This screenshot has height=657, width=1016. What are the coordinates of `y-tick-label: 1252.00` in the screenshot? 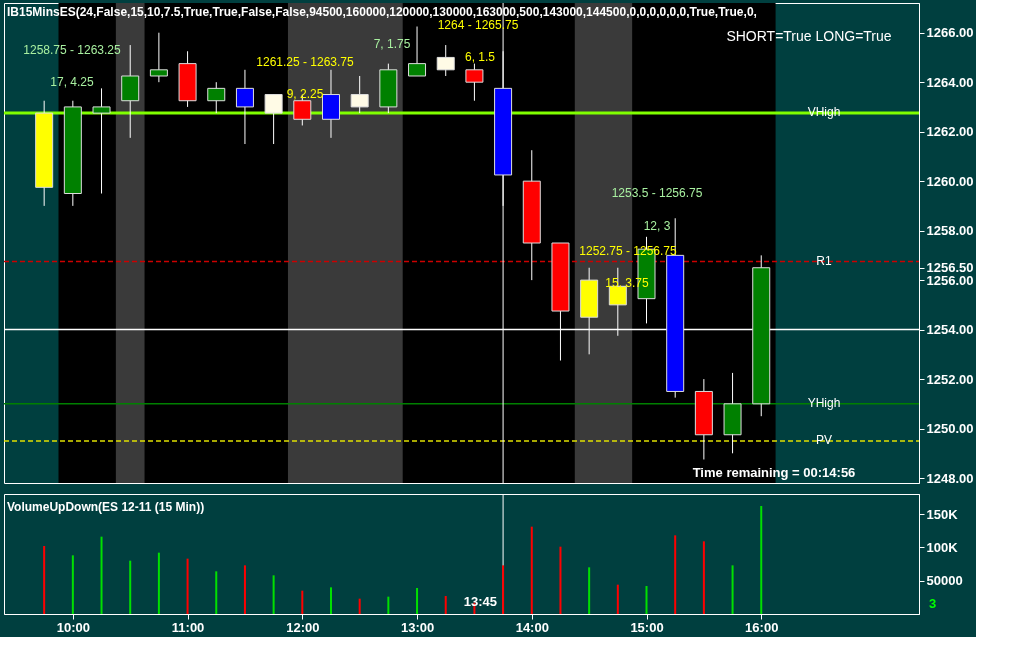 It's located at (950, 379).